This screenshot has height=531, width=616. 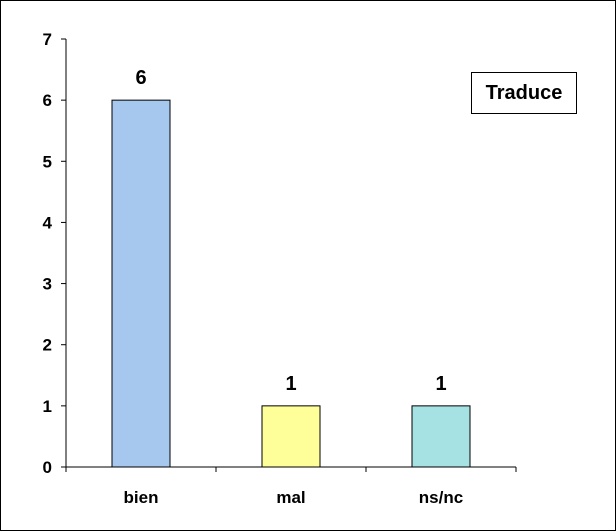 I want to click on y-tick-label: 3, so click(x=47, y=284).